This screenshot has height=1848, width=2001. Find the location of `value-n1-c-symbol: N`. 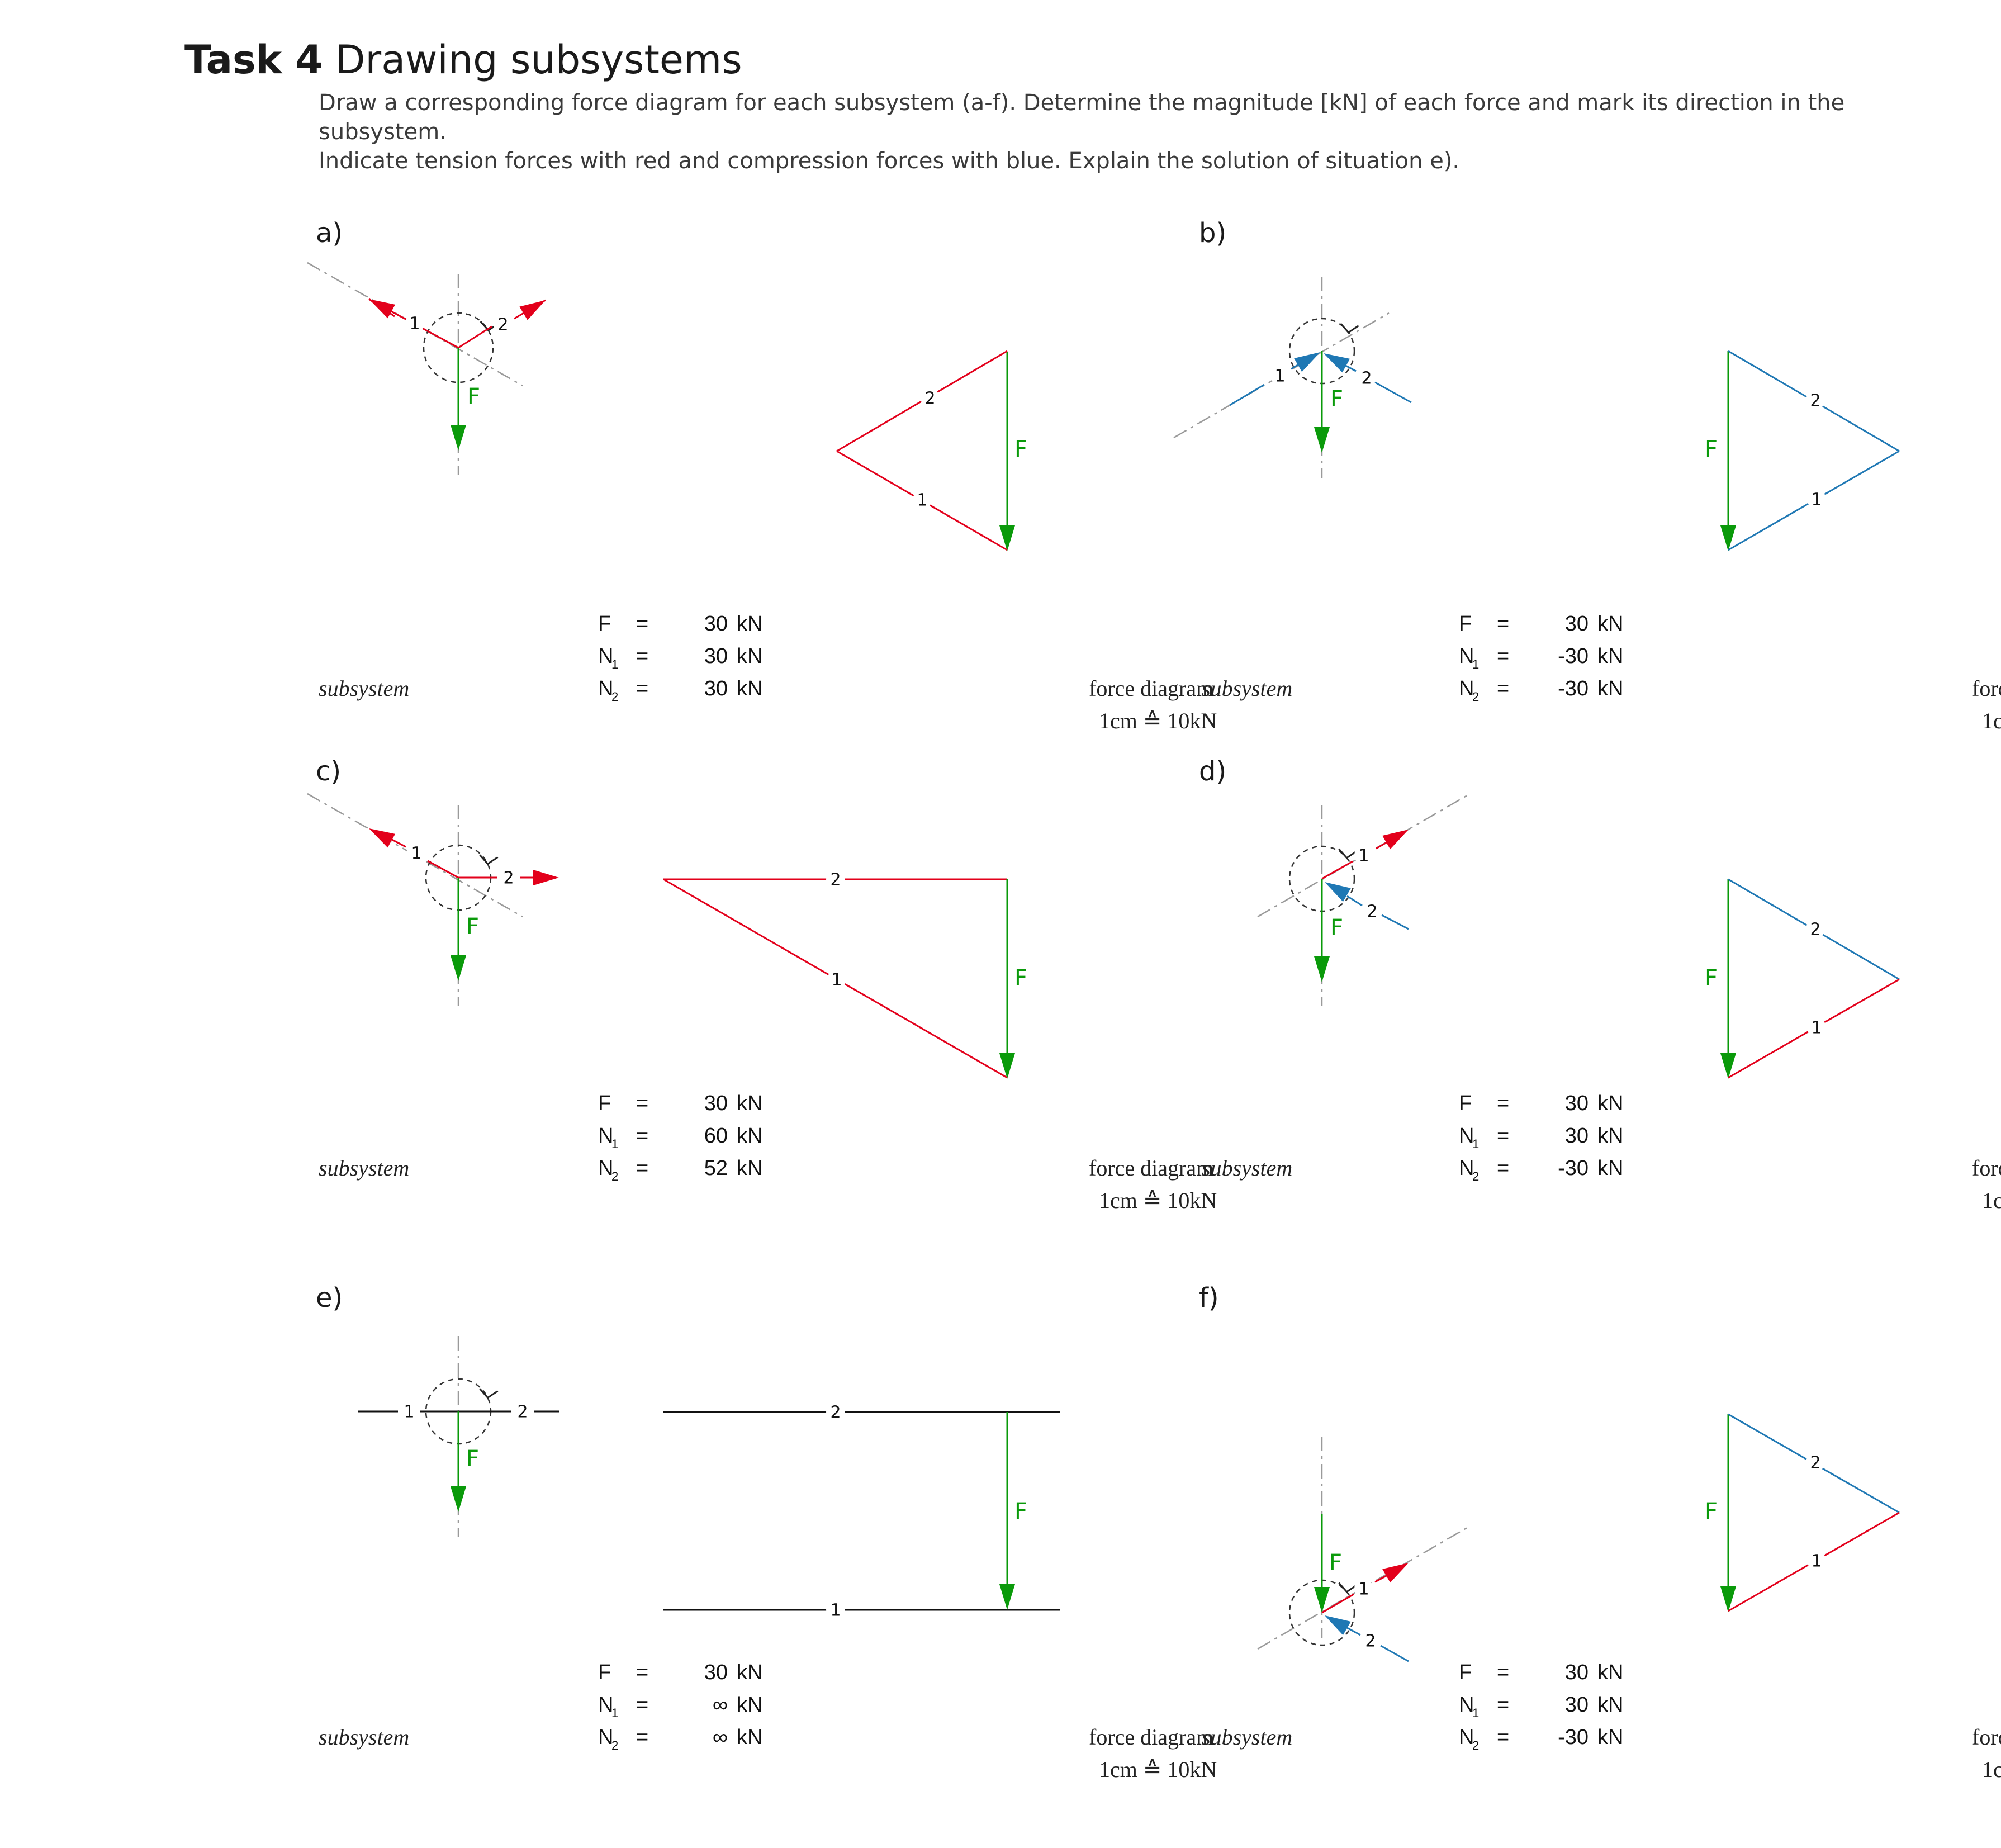

value-n1-c-symbol: N is located at coordinates (605, 1136).